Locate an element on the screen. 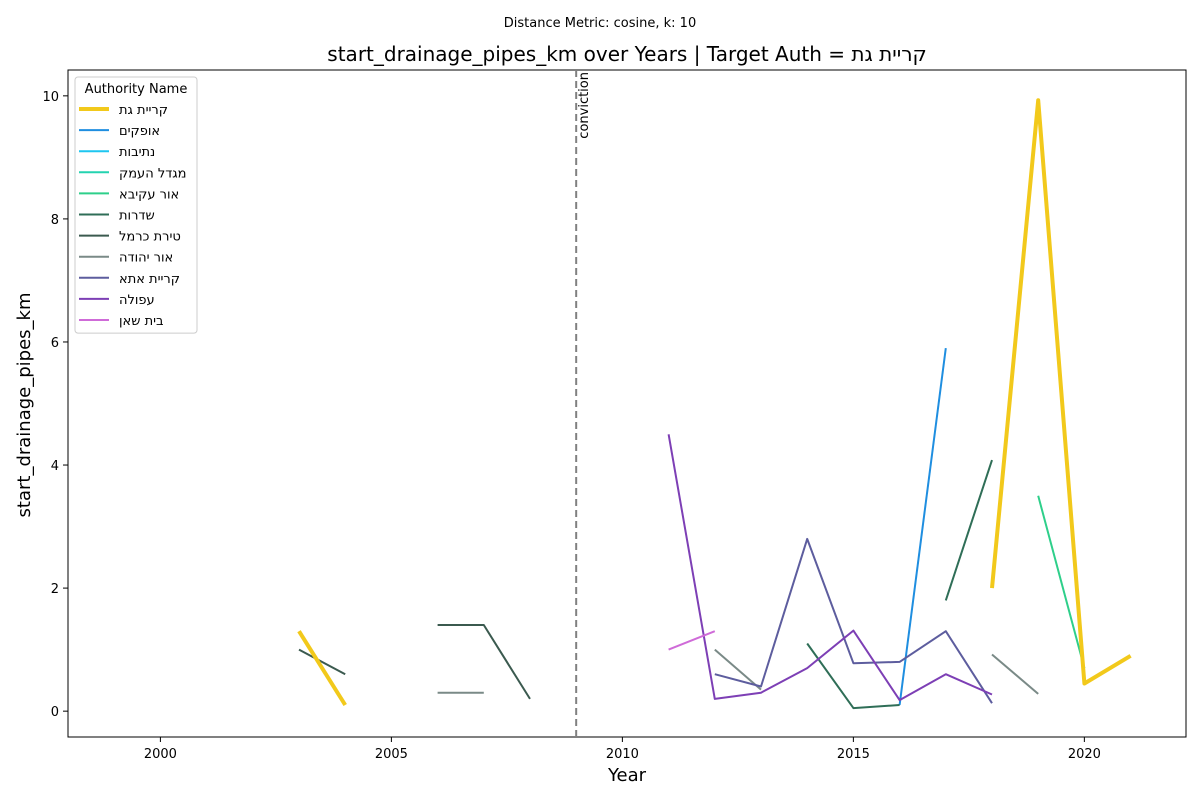  legend-entry: בית שאן is located at coordinates (141, 321).